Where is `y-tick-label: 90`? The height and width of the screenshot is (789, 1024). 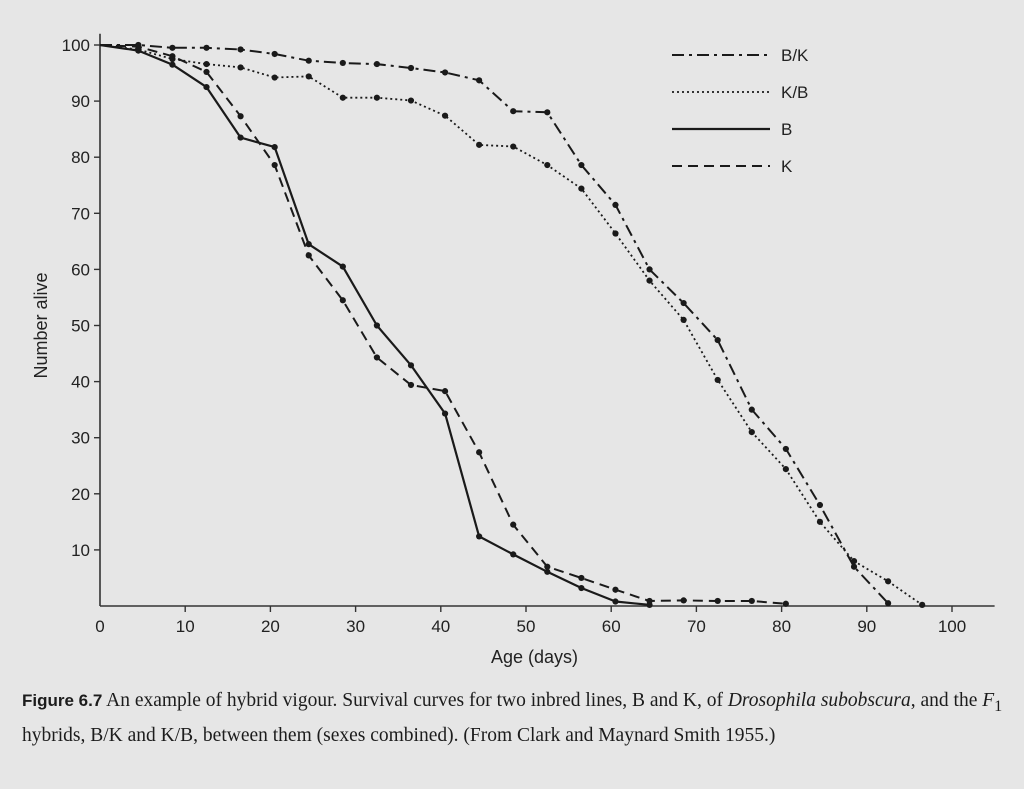
y-tick-label: 90 is located at coordinates (80, 101).